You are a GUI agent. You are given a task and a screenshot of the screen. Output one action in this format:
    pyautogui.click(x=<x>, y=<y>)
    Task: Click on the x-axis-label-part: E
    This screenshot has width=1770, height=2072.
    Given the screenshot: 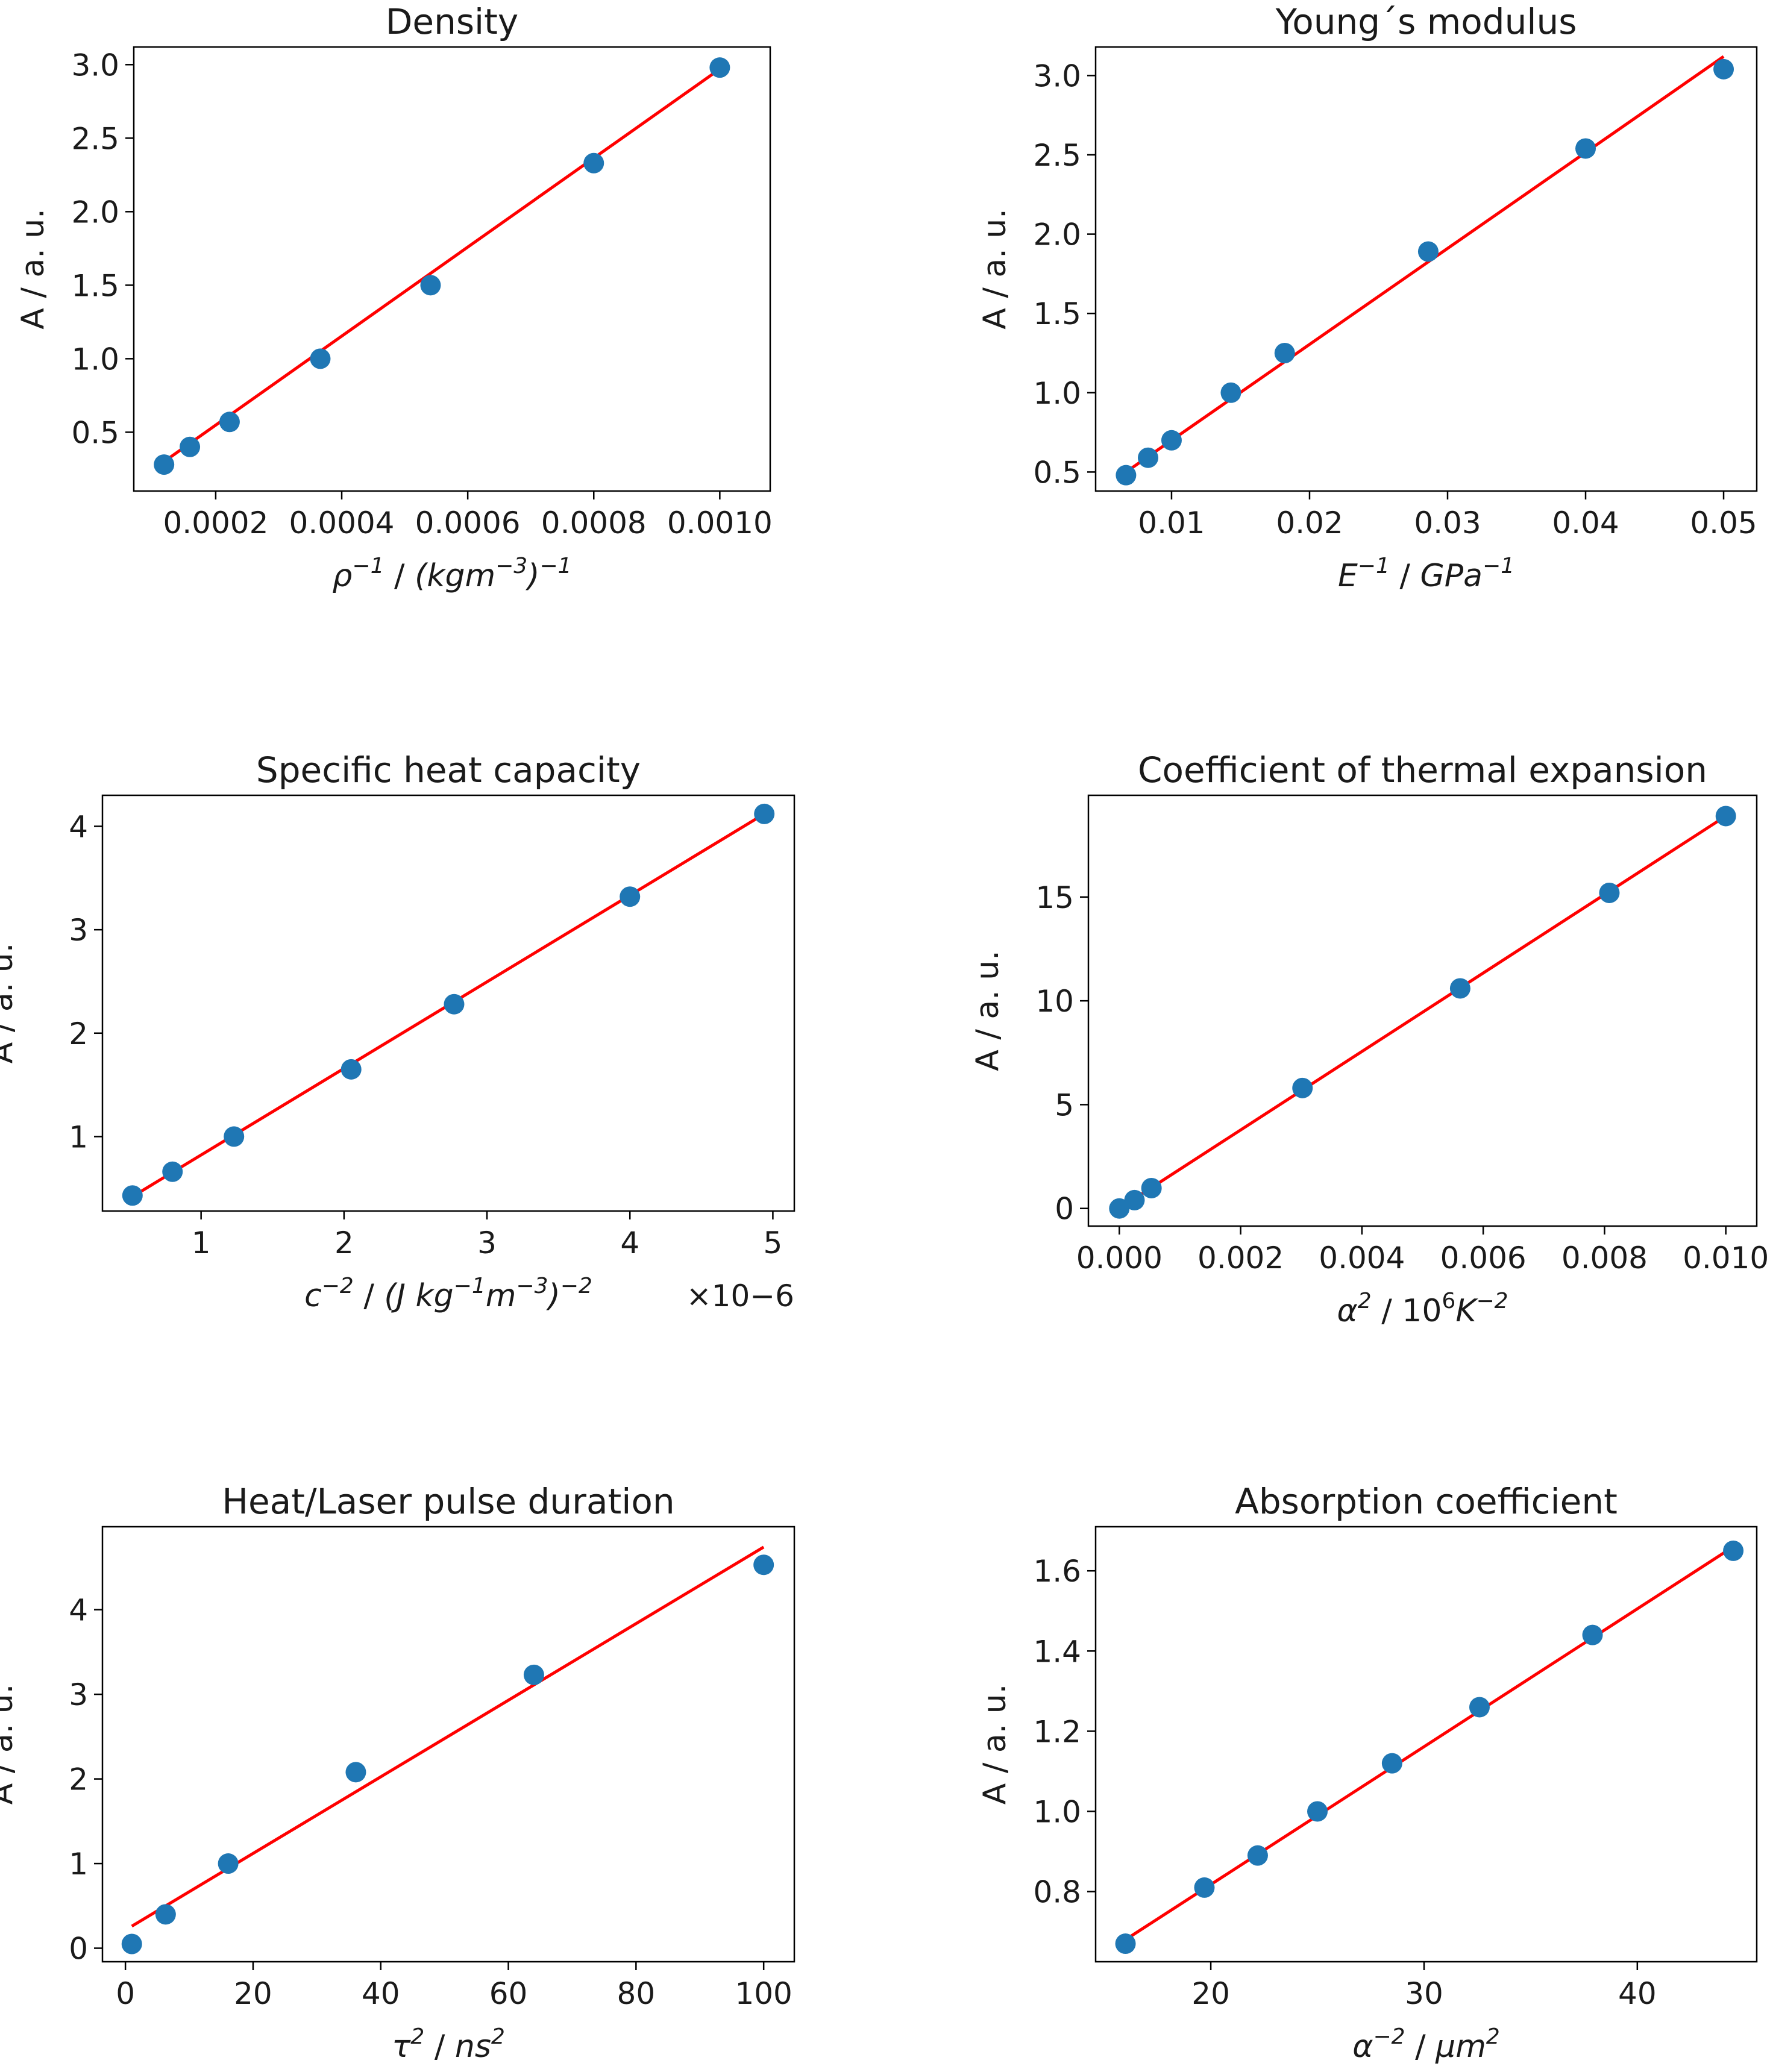 What is the action you would take?
    pyautogui.click(x=1348, y=576)
    